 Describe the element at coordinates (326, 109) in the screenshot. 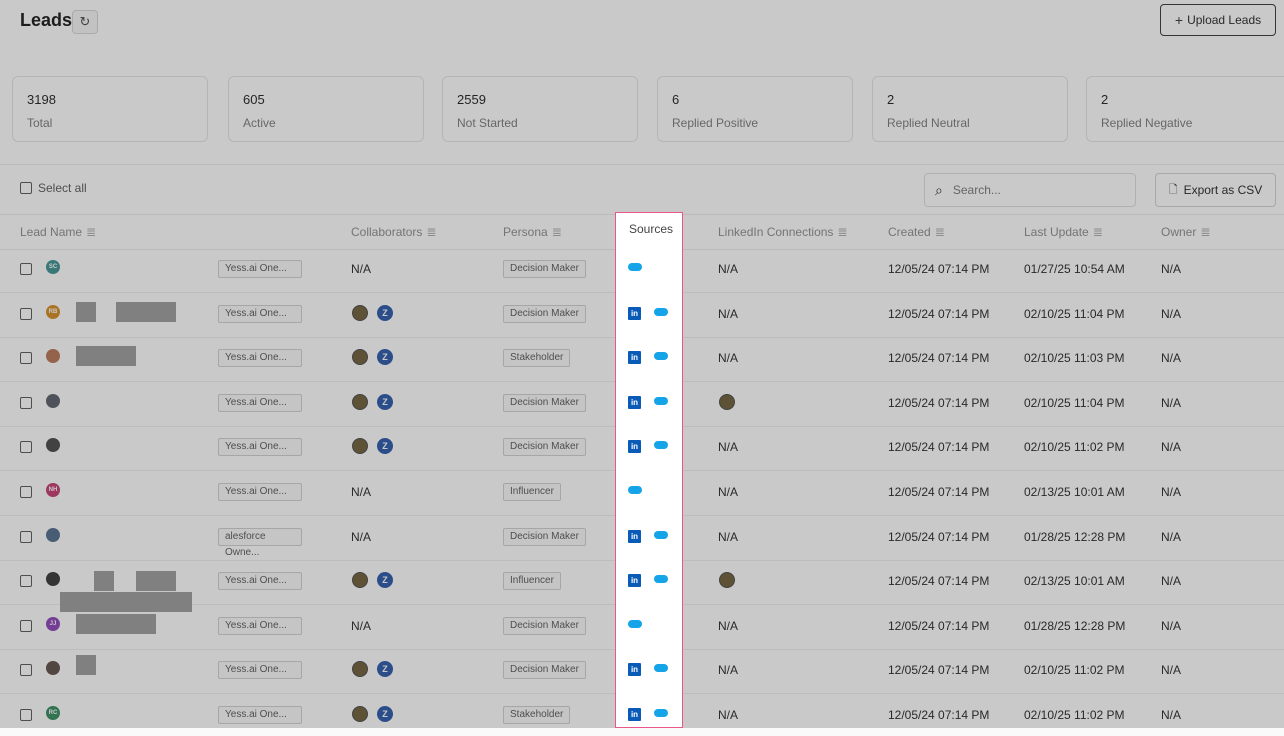

I see `stat-card-active: 605 Active` at that location.